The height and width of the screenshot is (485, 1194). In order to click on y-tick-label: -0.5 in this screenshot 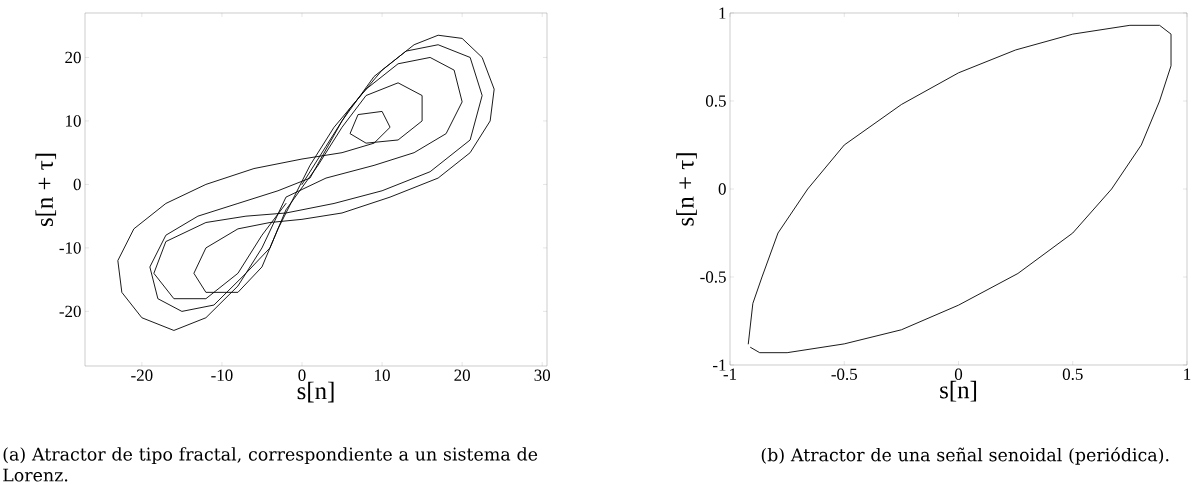, I will do `click(713, 277)`.